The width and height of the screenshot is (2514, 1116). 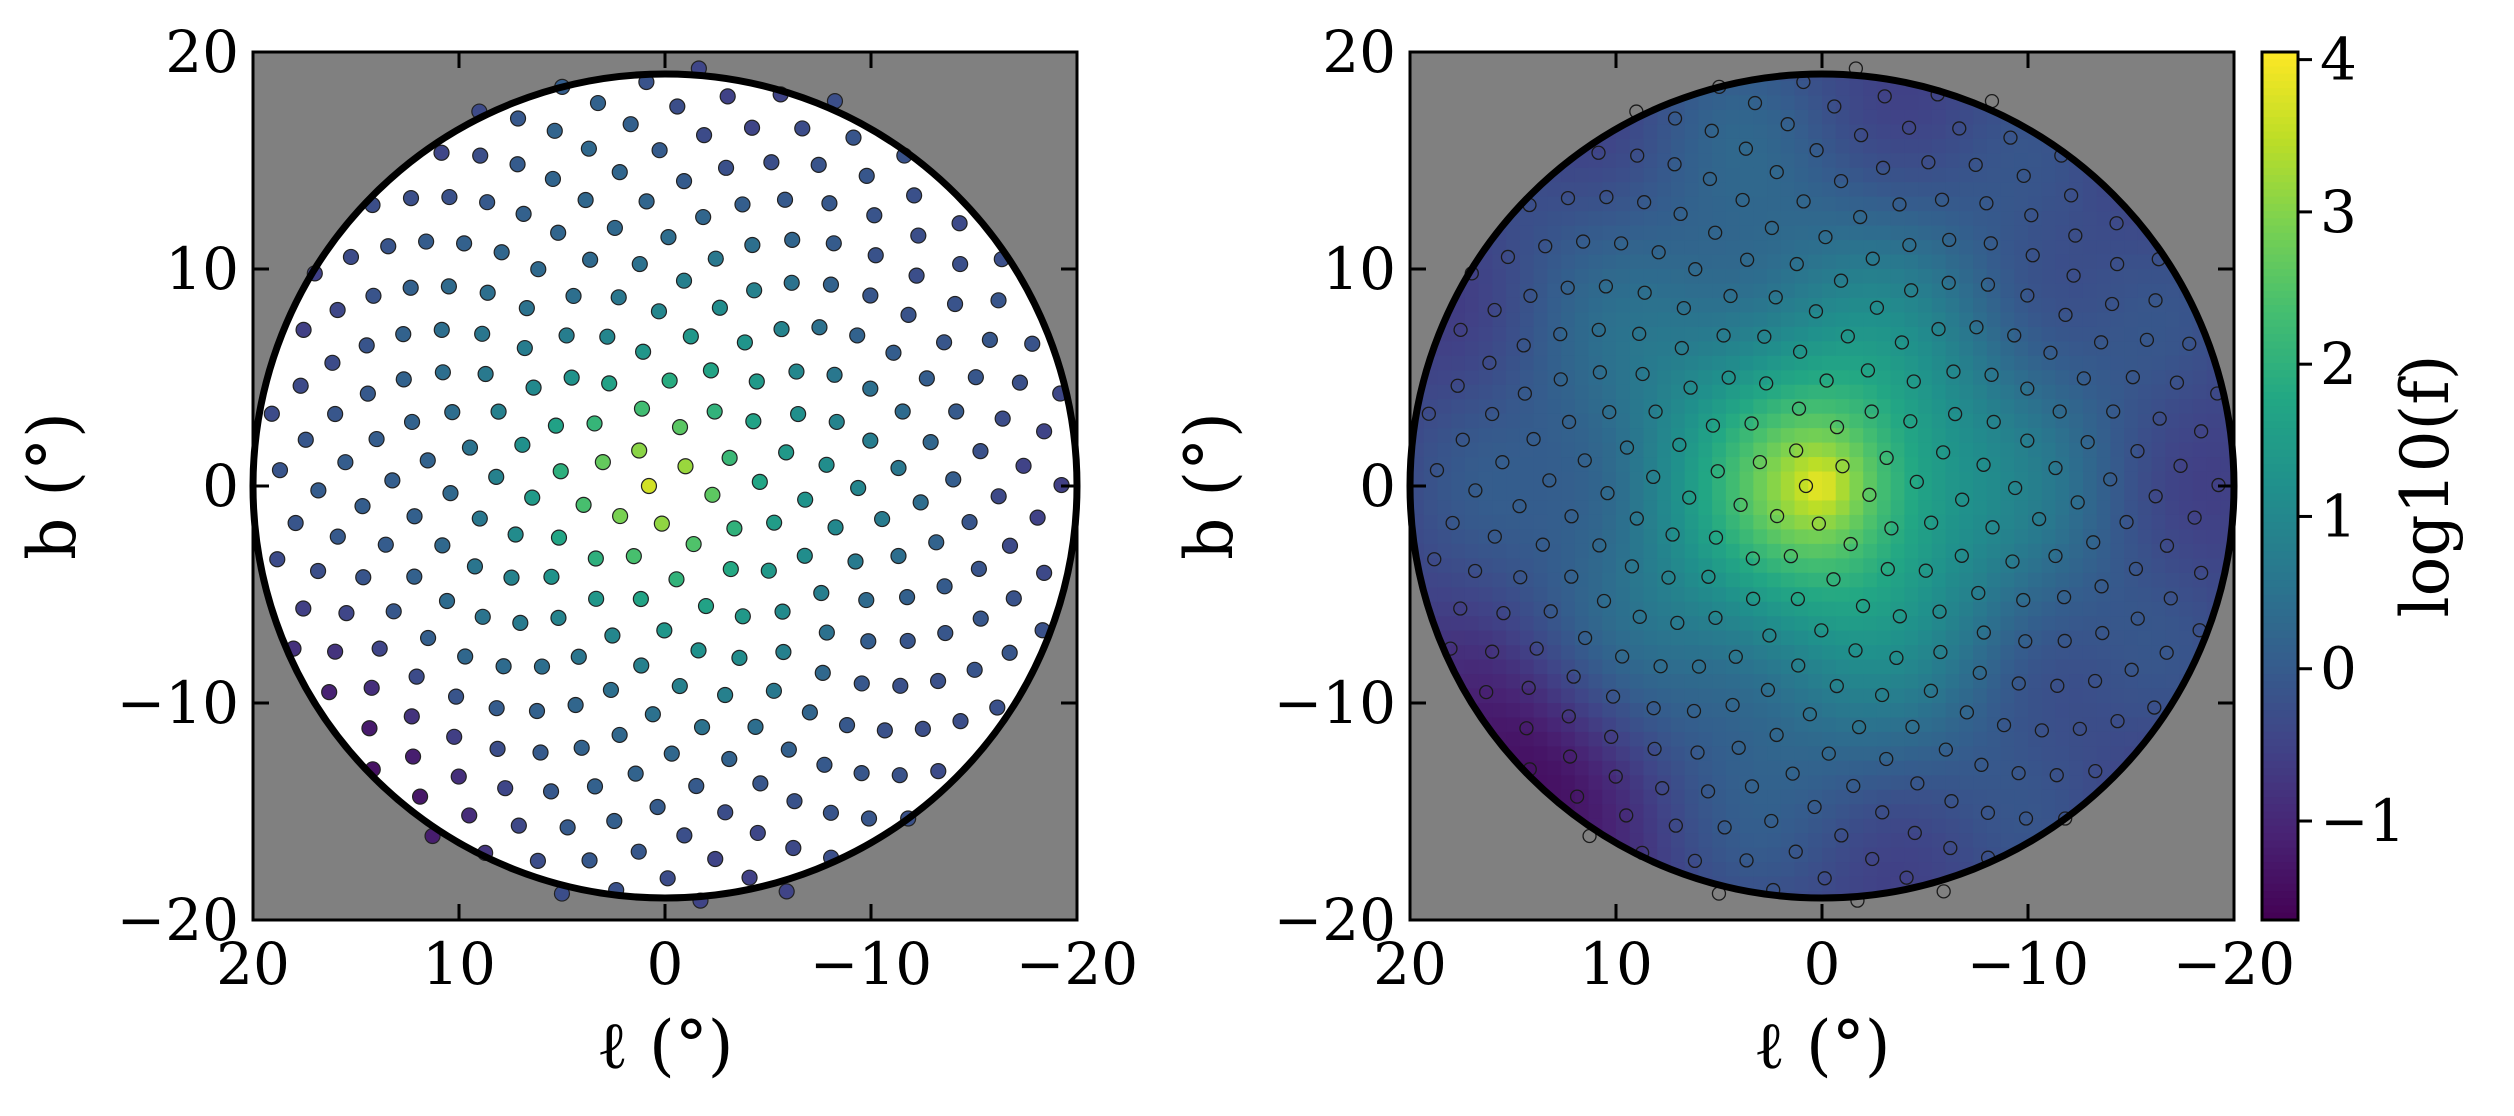 I want to click on x-tick-label: −10, so click(x=871, y=964).